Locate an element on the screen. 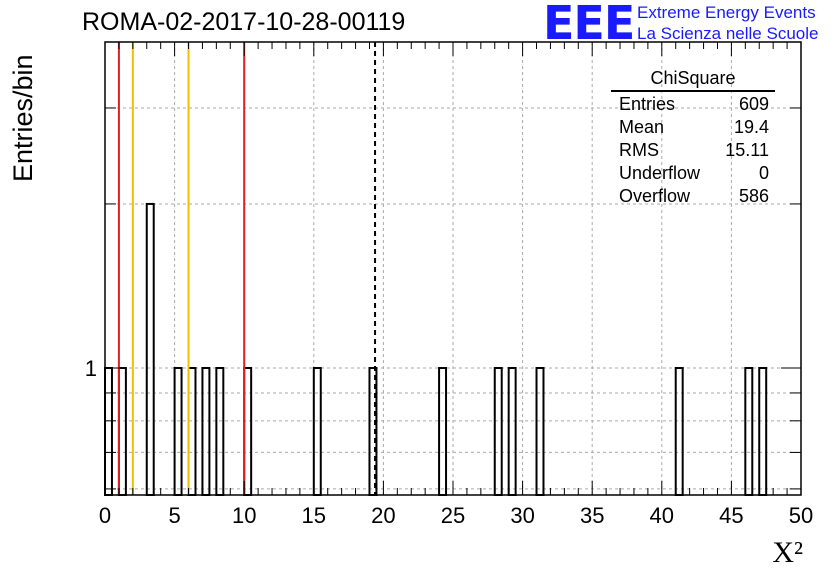 The height and width of the screenshot is (572, 836). stats-row: Underflow 0 is located at coordinates (694, 173).